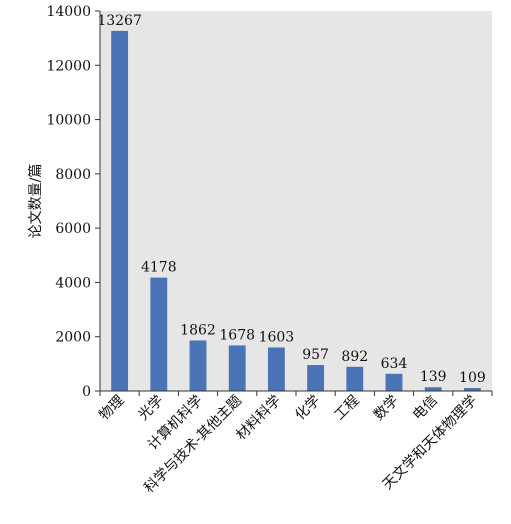  Describe the element at coordinates (36, 201) in the screenshot. I see `y-axis-title: 论文数量/篇` at that location.